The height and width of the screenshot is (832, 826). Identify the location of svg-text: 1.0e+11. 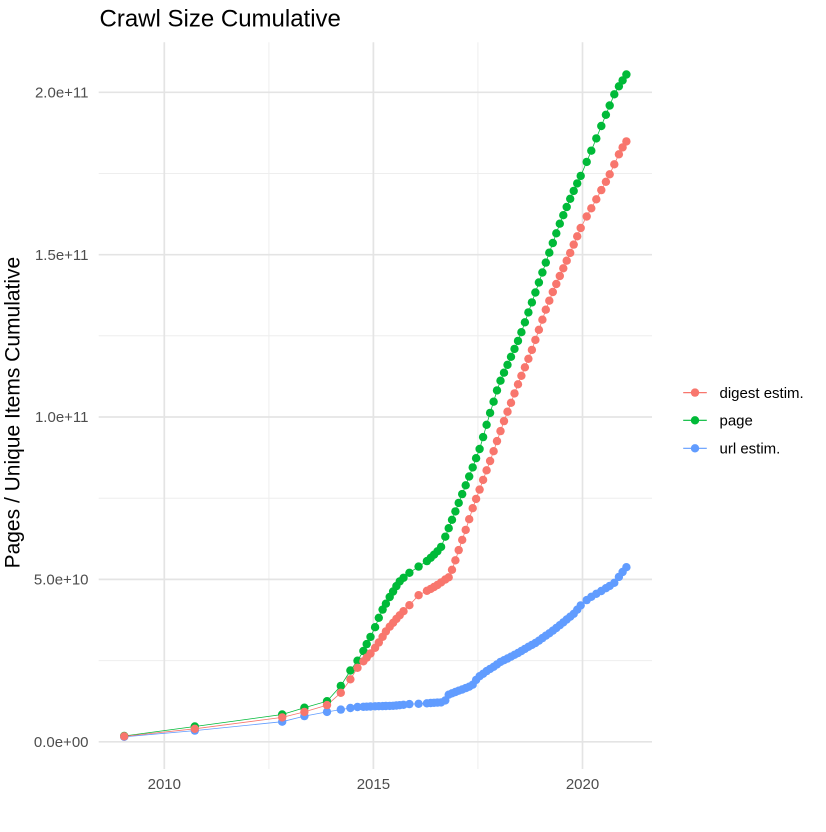
(62, 417).